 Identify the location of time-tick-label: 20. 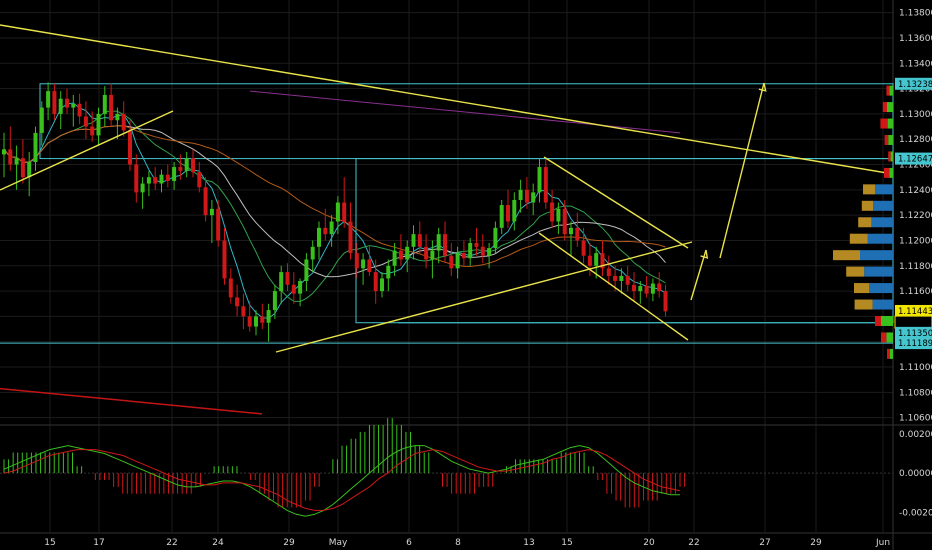
(649, 543).